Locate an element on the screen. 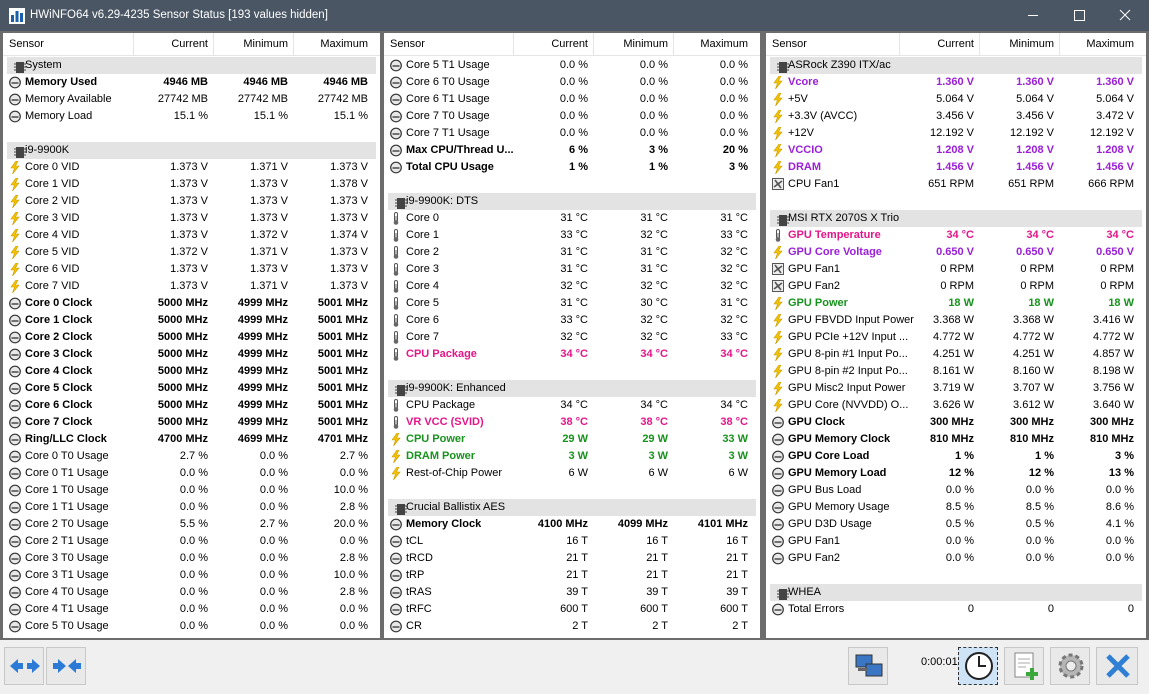  group-row: i9-9900K is located at coordinates (191, 150).